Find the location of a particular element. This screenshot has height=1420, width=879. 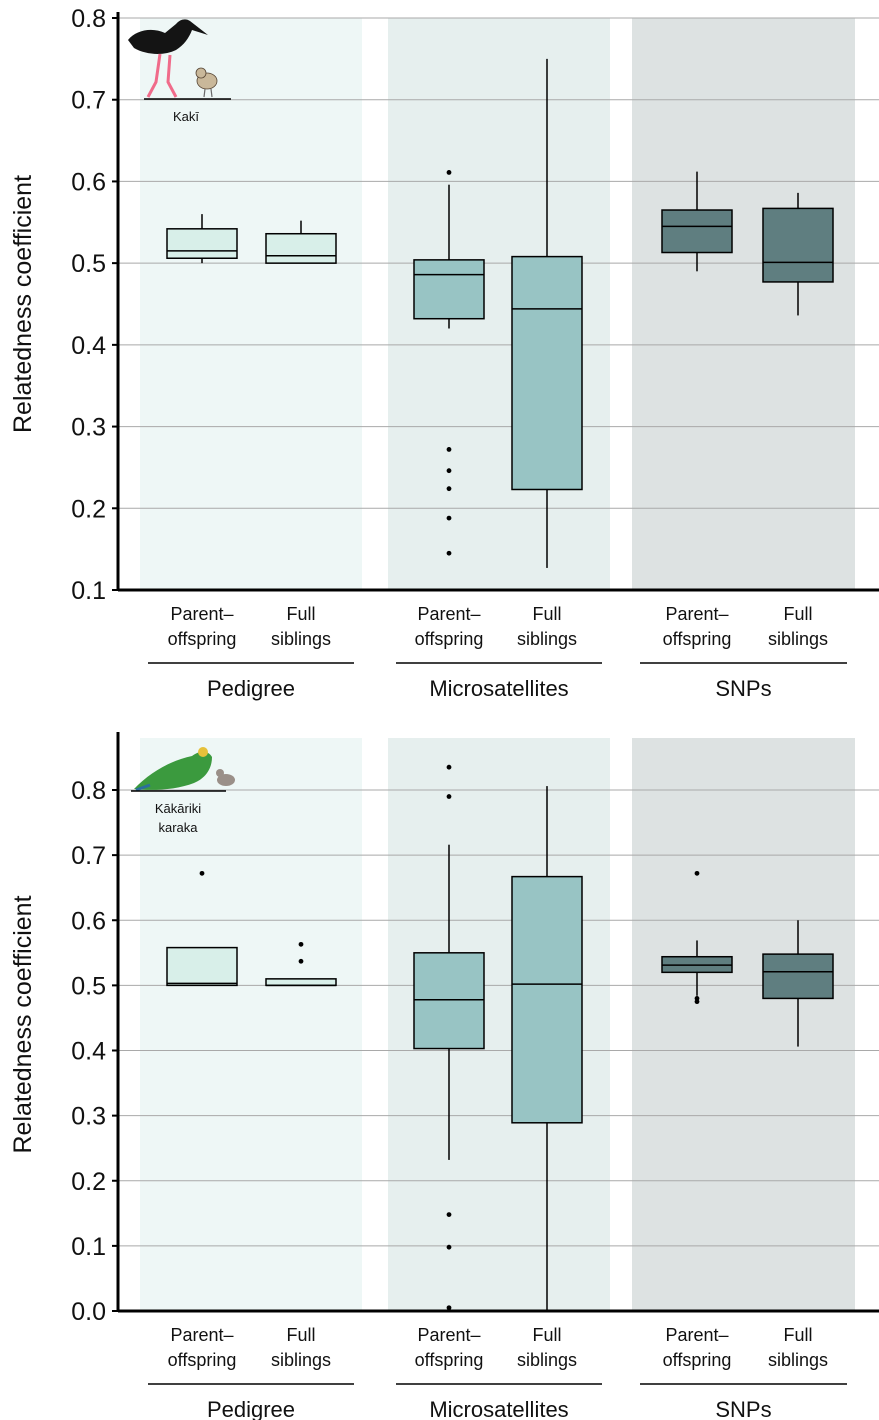

kaki-stilt-bird-icon: Kakī is located at coordinates (179, 71).